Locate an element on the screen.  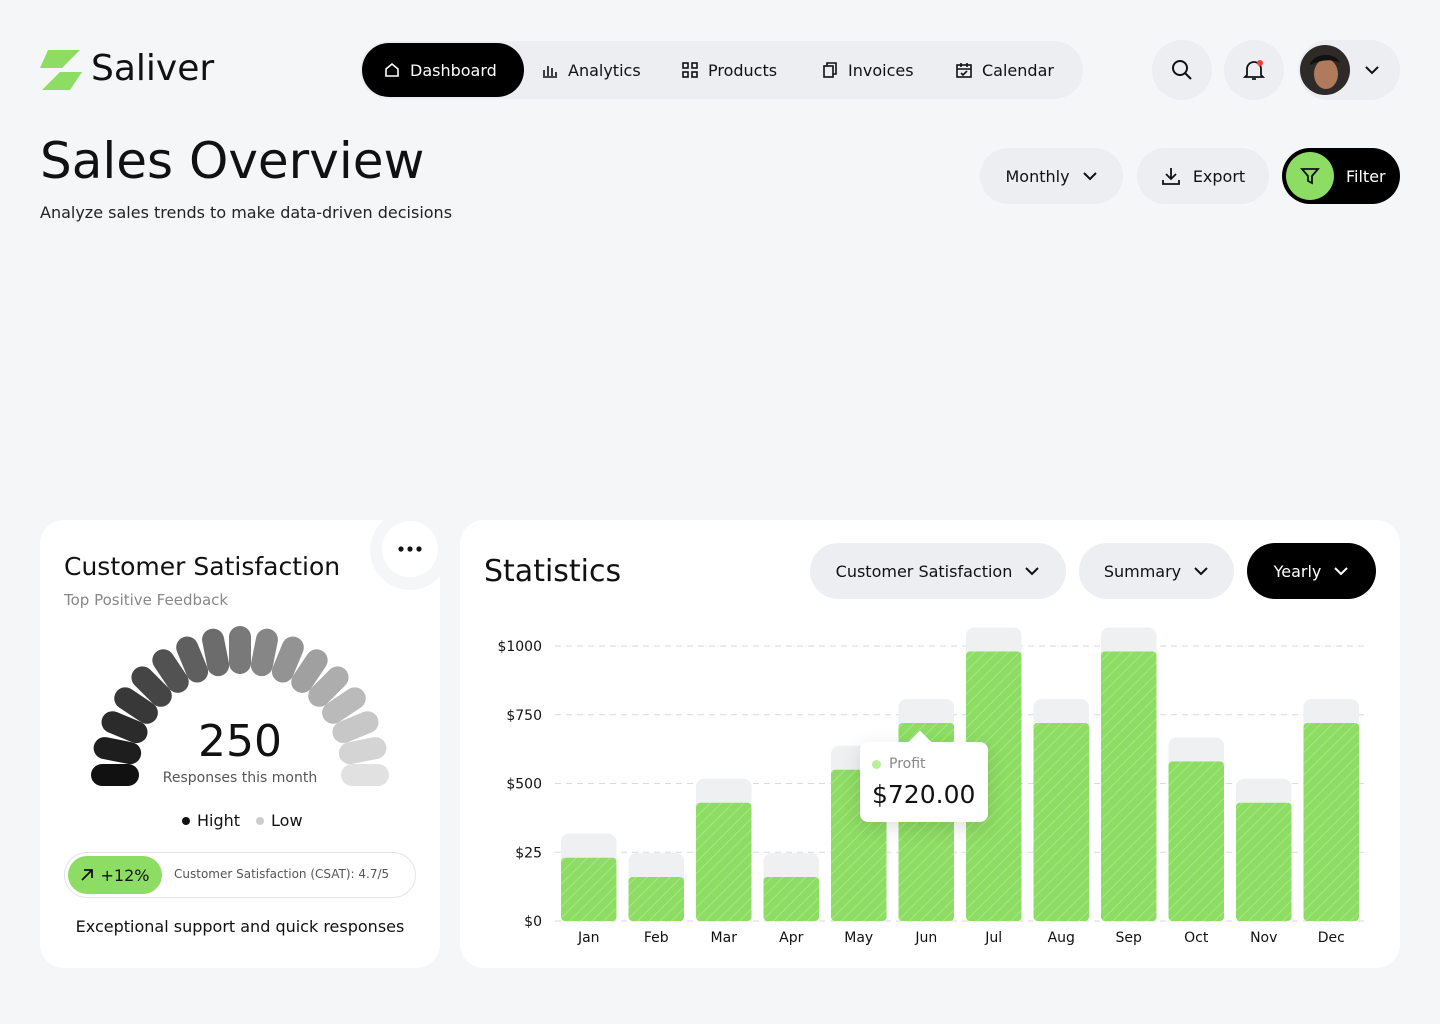
csat-bar: +12% Customer Satisfaction (CSAT): 4.7/5 is located at coordinates (240, 875).